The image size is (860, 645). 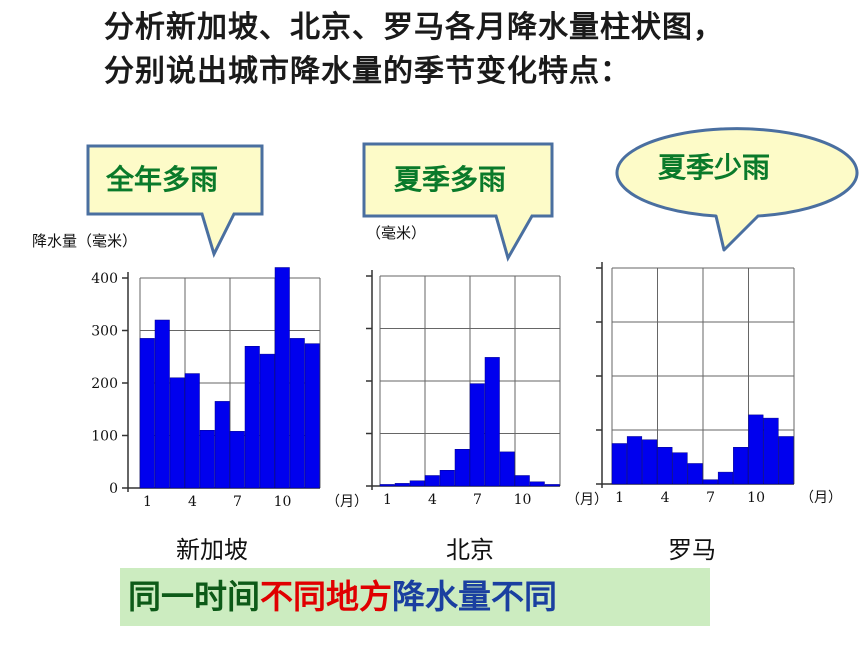 I want to click on conclusion-part-1: 同一时间, so click(x=194, y=596).